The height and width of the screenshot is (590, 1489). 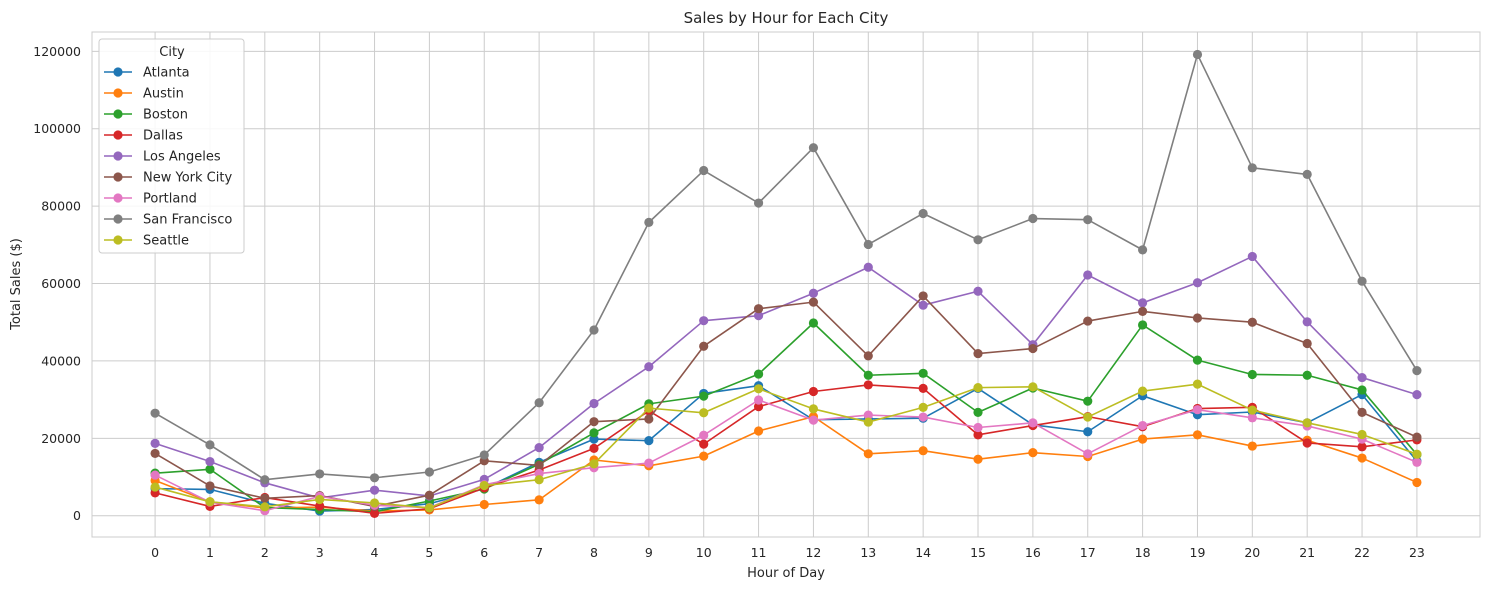 What do you see at coordinates (57, 51) in the screenshot?
I see `y-tick-label: 120000` at bounding box center [57, 51].